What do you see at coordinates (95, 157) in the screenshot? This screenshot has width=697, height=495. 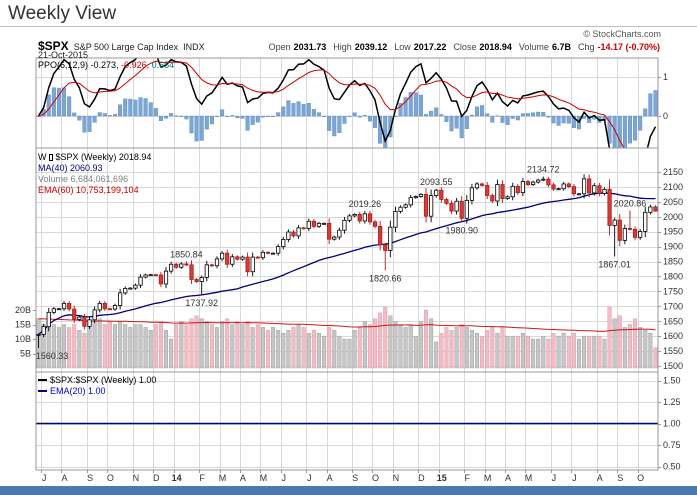 I see `main-legend-symbol: W $SPX (Weekly) 2018.94` at bounding box center [95, 157].